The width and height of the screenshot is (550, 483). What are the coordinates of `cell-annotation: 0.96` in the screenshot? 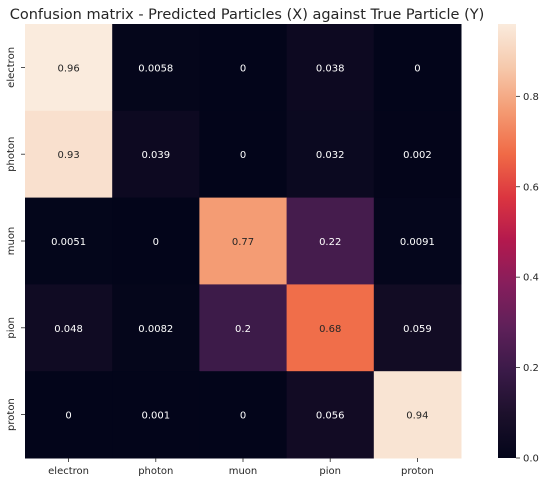 It's located at (68, 68).